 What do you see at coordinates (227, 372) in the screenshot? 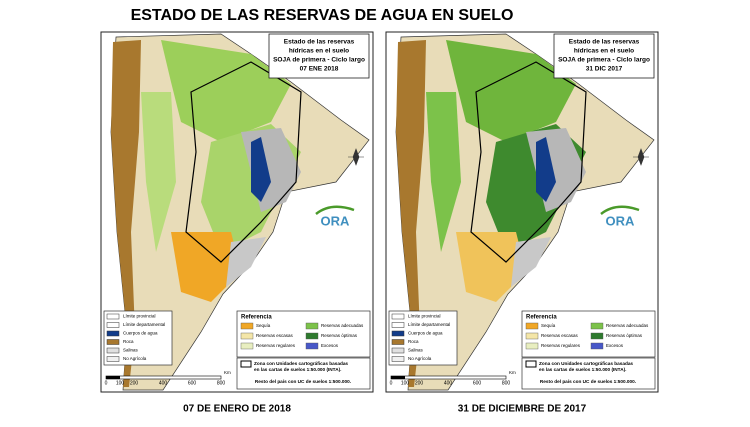
I see `scale-unit: Km` at bounding box center [227, 372].